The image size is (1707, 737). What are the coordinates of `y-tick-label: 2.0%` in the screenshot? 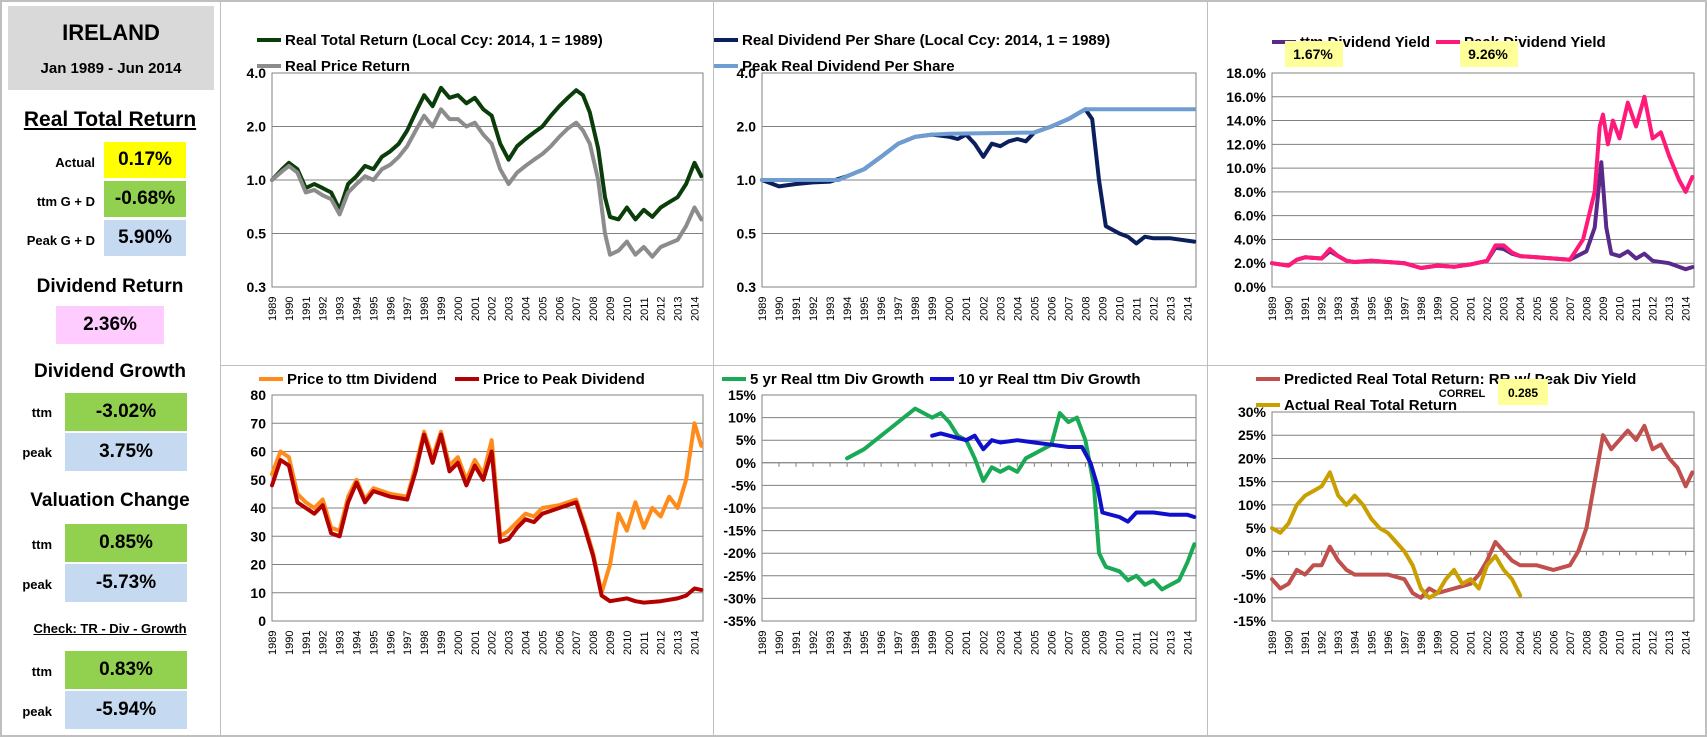 It's located at (1250, 263).